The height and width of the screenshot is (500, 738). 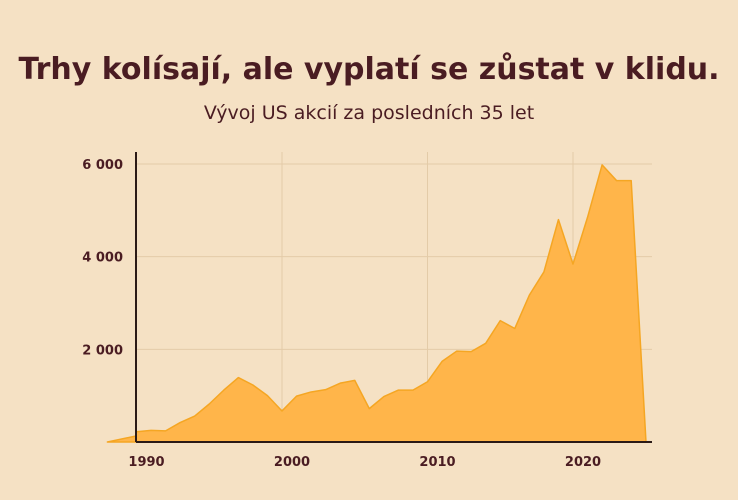 I want to click on x-tick-label: 2000, so click(x=292, y=462).